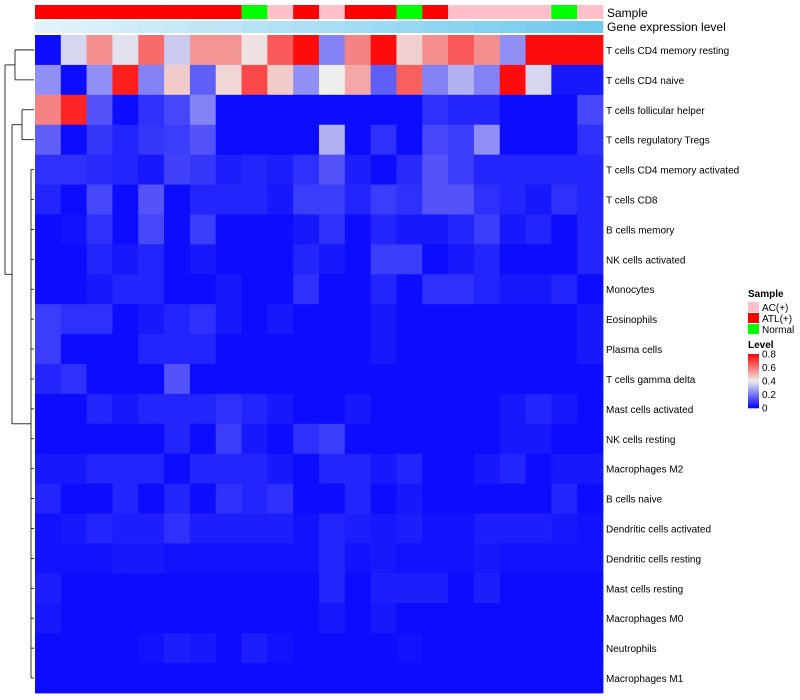  I want to click on legend-sample-swatch, so click(753, 329).